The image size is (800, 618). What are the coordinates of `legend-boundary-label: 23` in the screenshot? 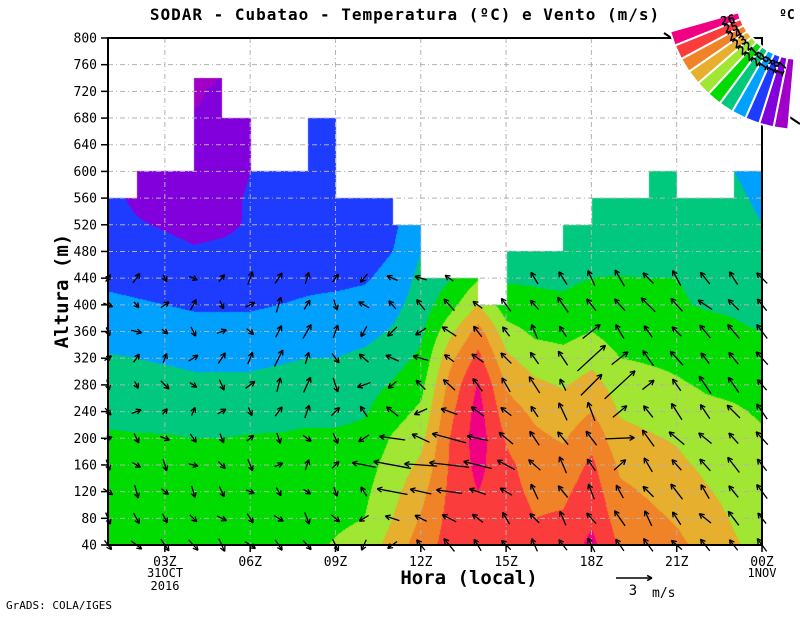 It's located at (740, 41).